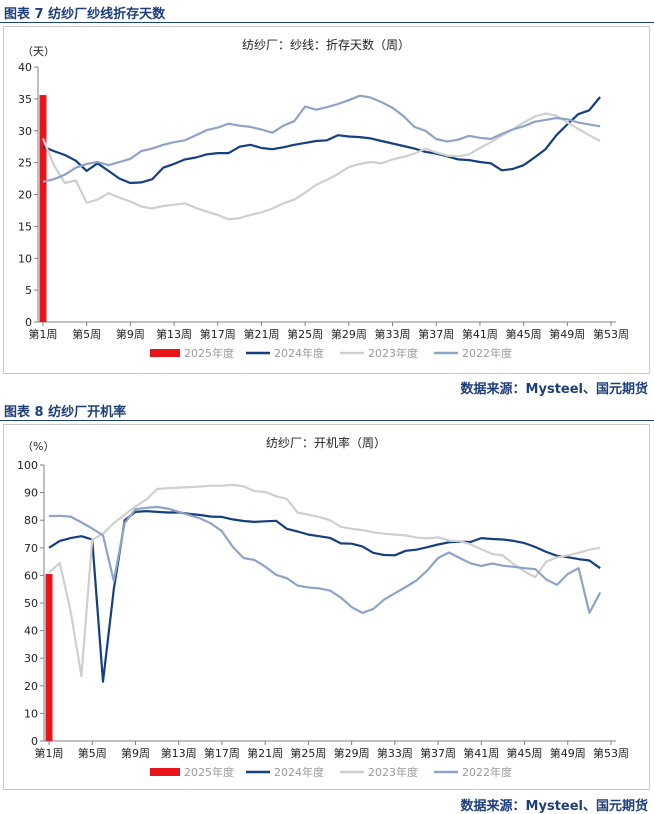 Image resolution: width=654 pixels, height=814 pixels. Describe the element at coordinates (38, 51) in the screenshot. I see `y-axis-unit-label: （天）` at that location.